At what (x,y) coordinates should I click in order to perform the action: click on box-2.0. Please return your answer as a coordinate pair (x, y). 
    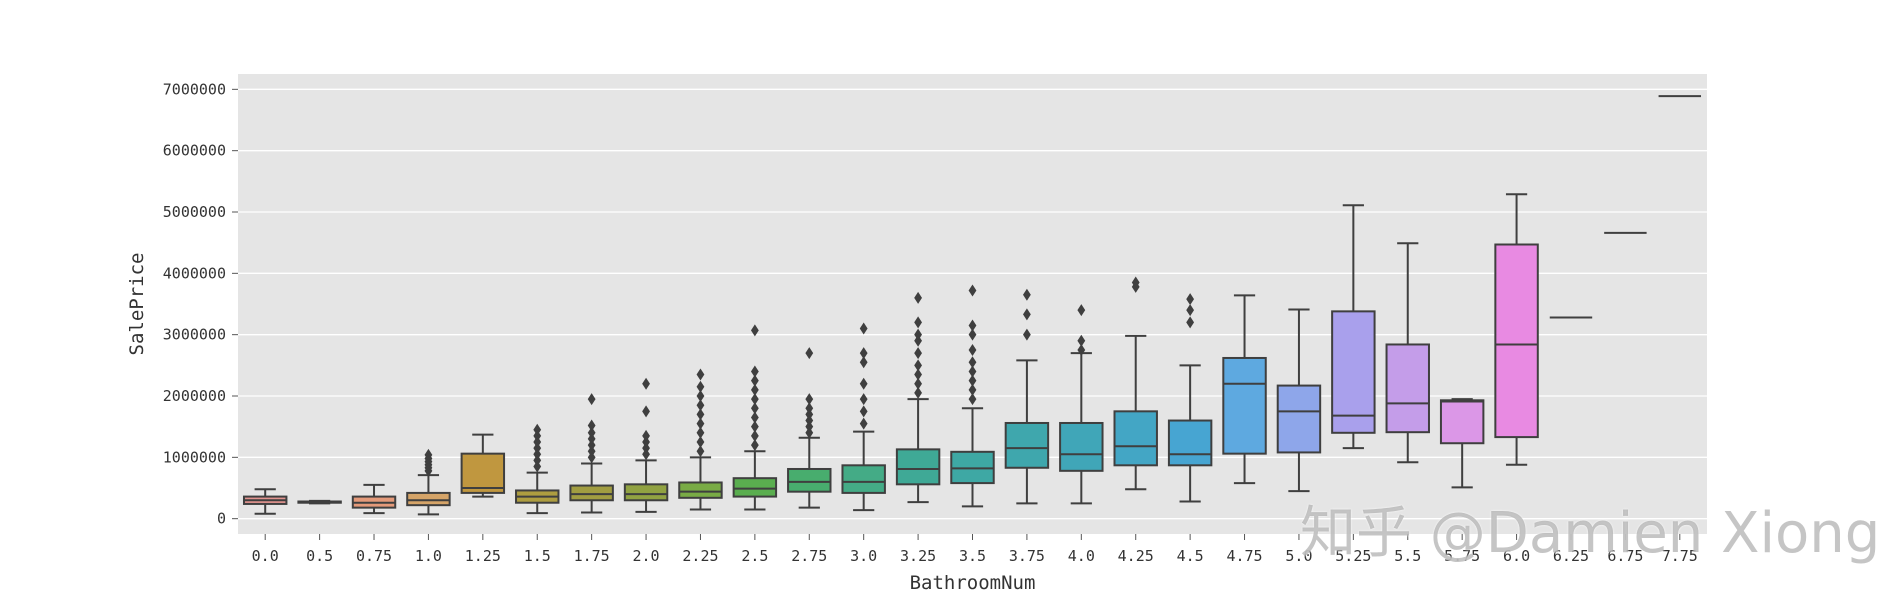
    Looking at the image, I should click on (646, 445).